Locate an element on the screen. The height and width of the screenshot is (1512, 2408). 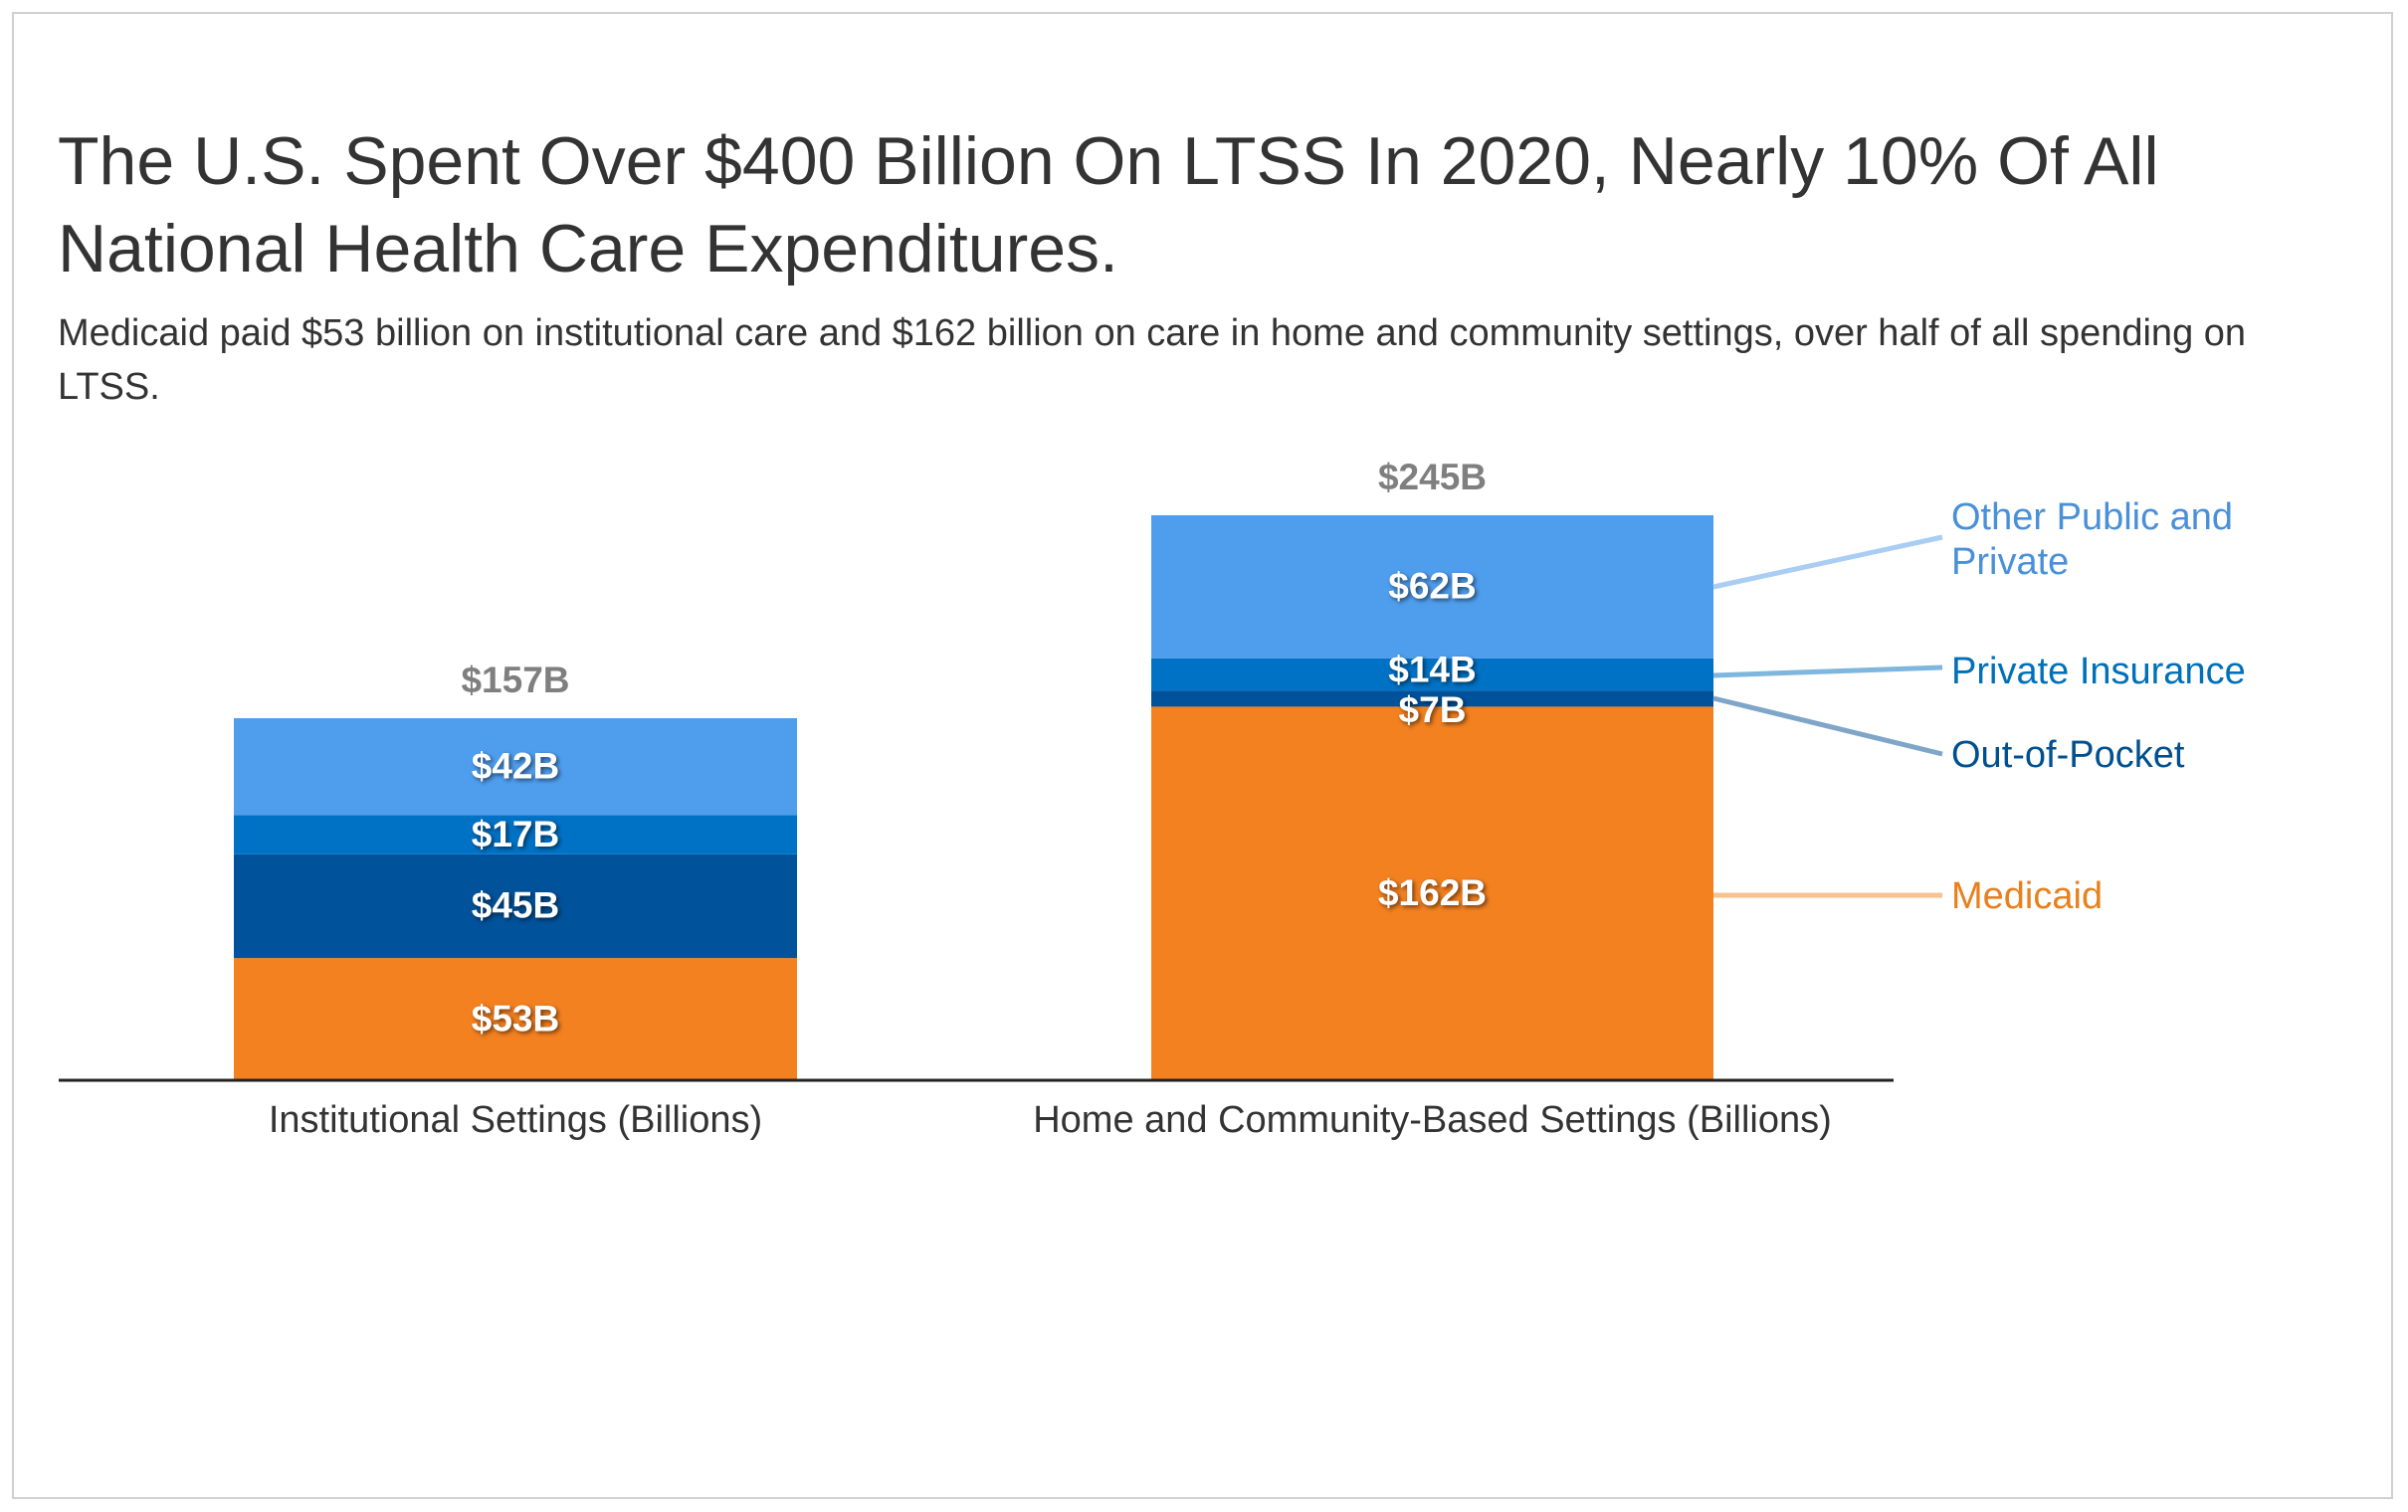
data-label: $17B is located at coordinates (516, 834).